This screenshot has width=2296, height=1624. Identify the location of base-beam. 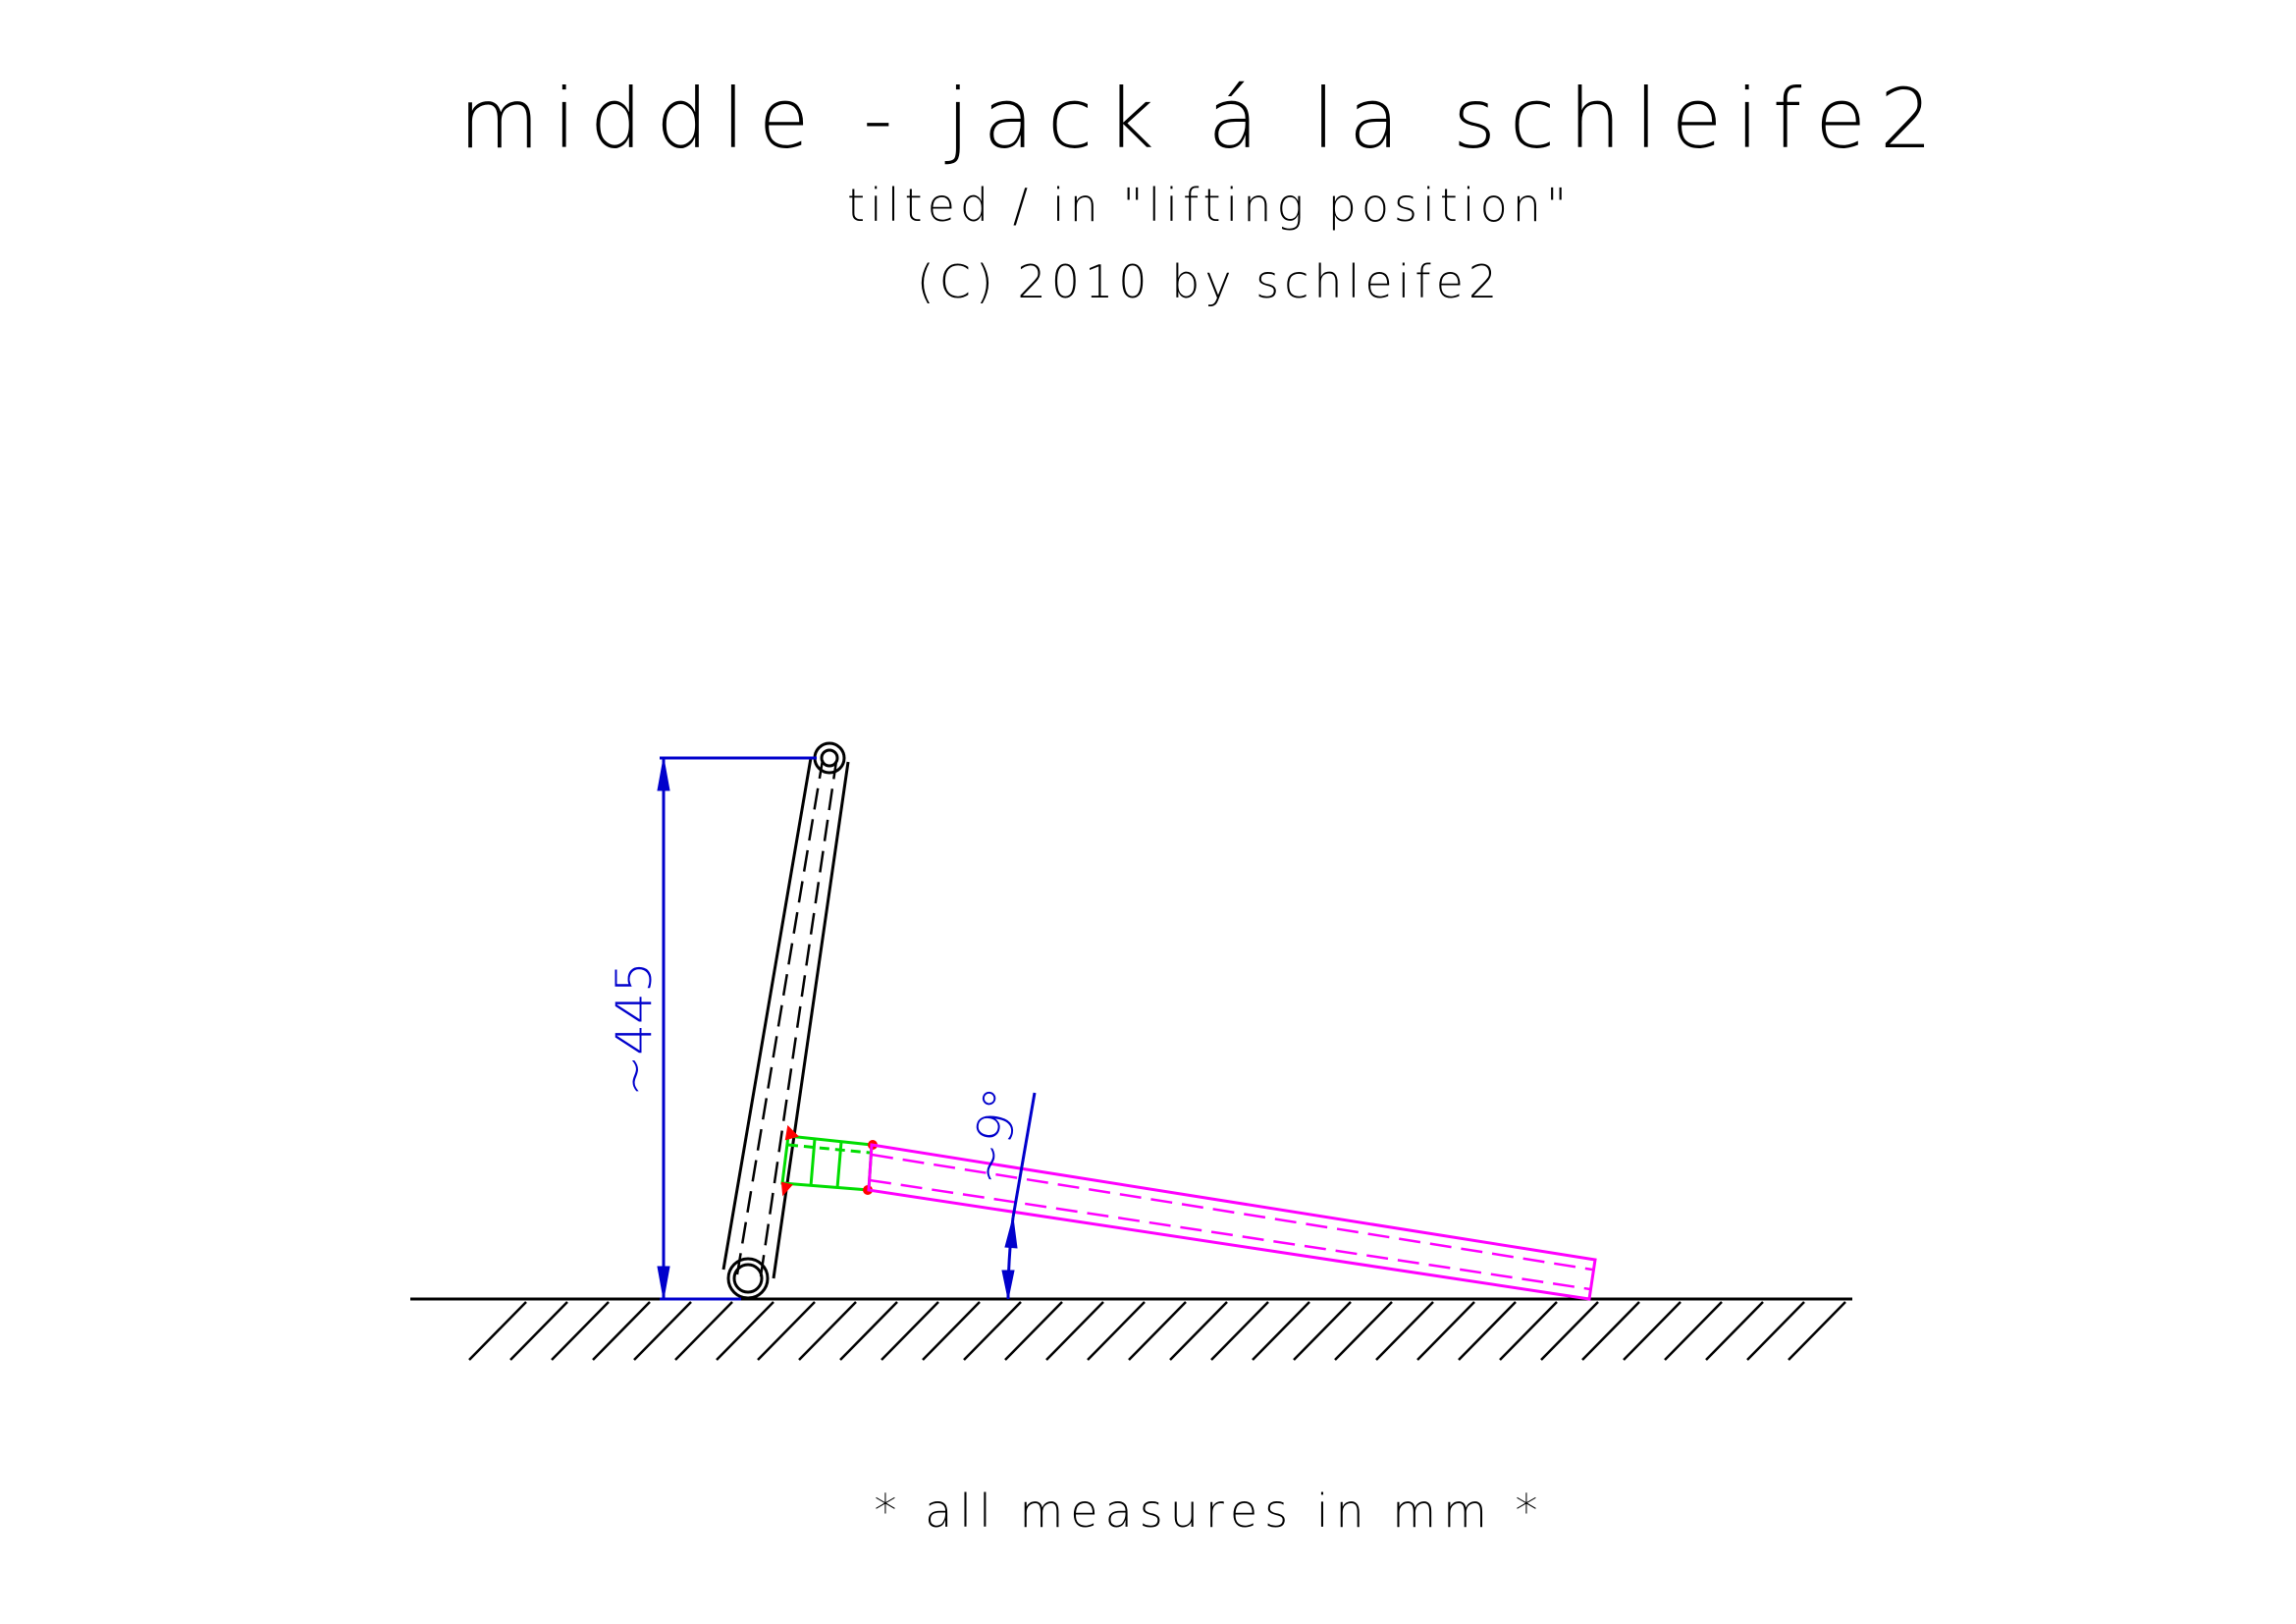
(1232, 1222).